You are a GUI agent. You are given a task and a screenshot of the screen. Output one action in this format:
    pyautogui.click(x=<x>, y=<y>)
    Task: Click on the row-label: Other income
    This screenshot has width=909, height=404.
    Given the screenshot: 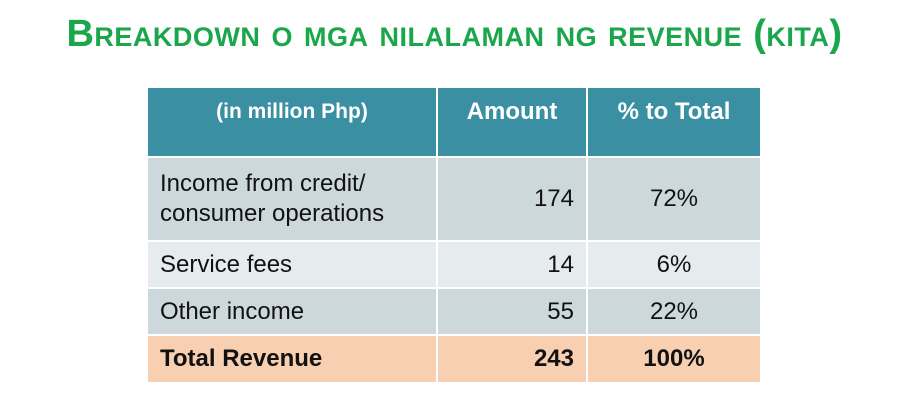 What is the action you would take?
    pyautogui.click(x=292, y=311)
    